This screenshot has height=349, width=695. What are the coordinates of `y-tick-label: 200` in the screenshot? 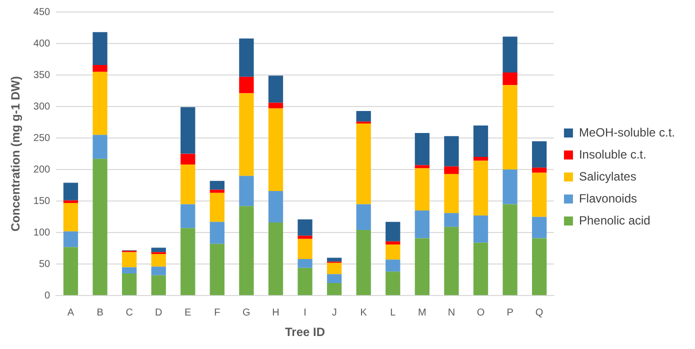 It's located at (42, 170).